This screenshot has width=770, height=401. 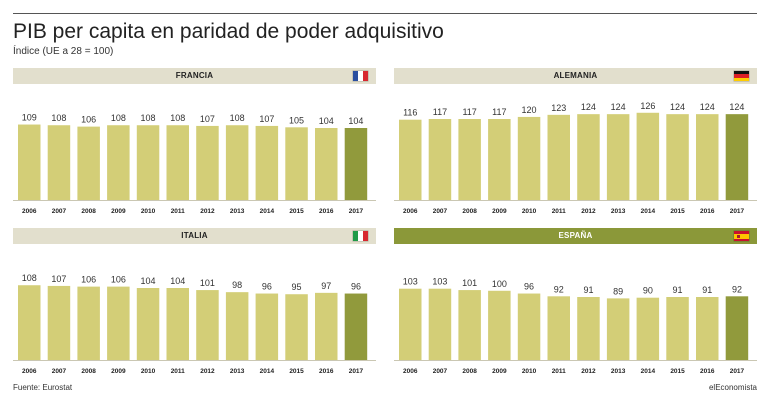 What do you see at coordinates (469, 325) in the screenshot?
I see `bar-2008` at bounding box center [469, 325].